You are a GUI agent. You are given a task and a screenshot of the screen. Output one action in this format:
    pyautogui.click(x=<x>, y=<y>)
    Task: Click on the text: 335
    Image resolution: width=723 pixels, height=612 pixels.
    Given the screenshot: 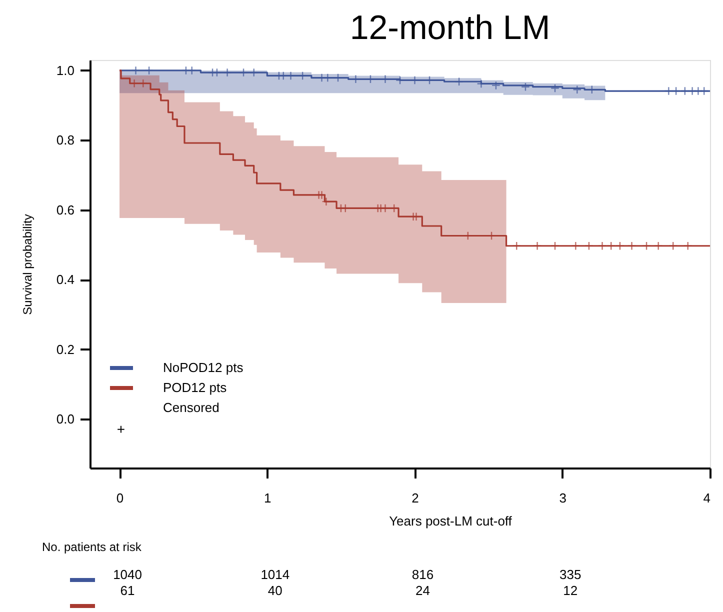 What is the action you would take?
    pyautogui.click(x=571, y=574)
    